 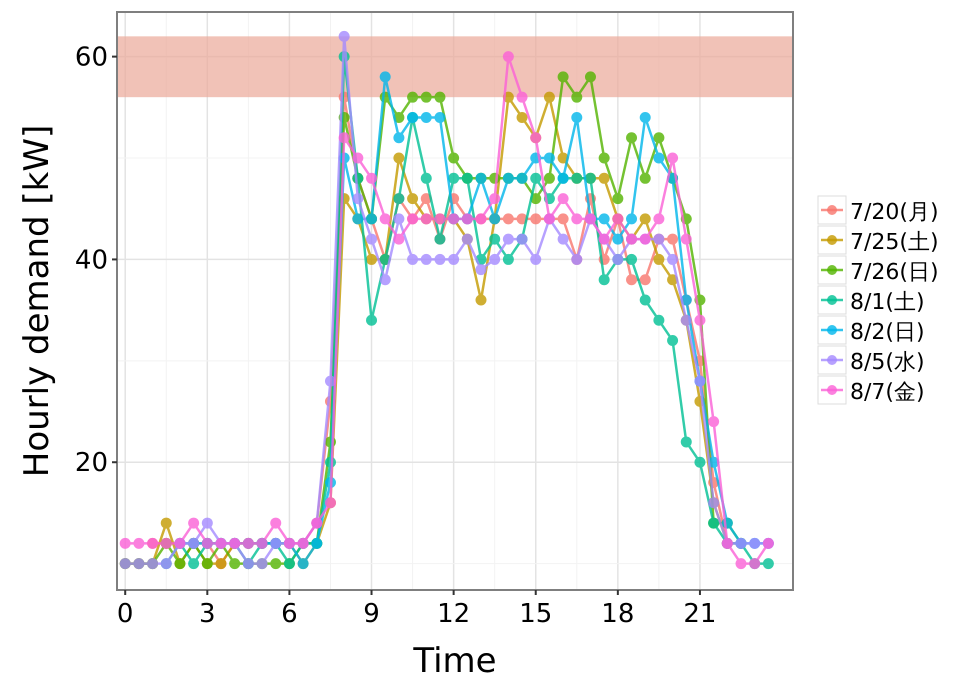 I want to click on y-tick-label: 20, so click(x=91, y=463).